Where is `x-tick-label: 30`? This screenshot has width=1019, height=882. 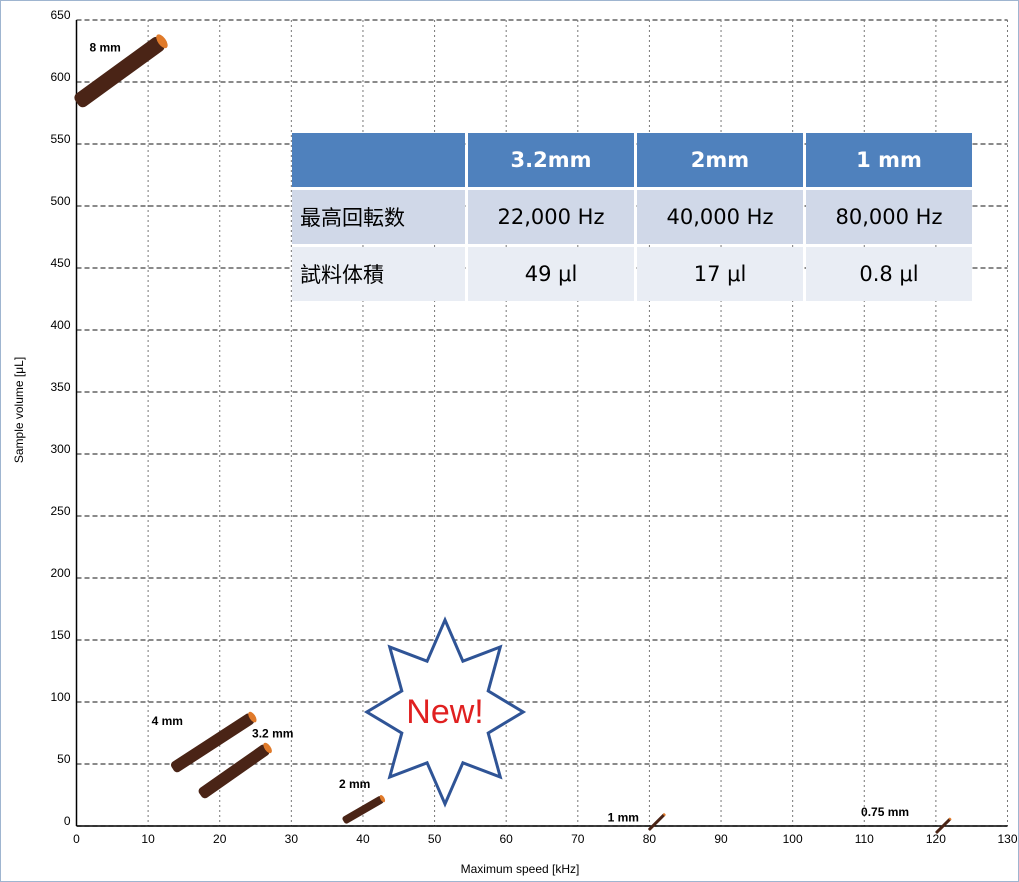
x-tick-label: 30 is located at coordinates (292, 839).